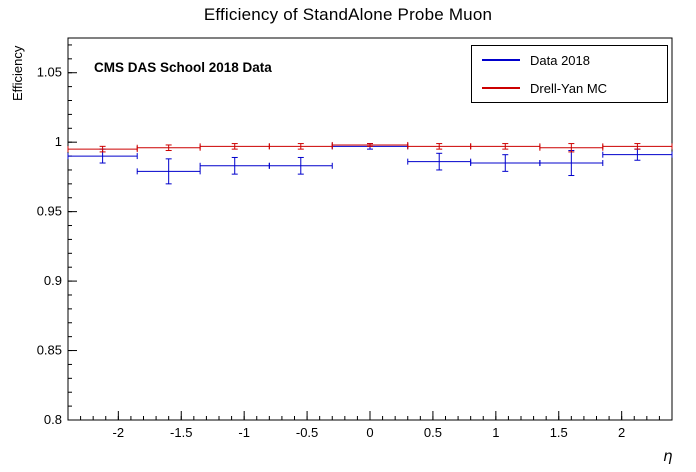 The height and width of the screenshot is (472, 696). Describe the element at coordinates (244, 432) in the screenshot. I see `svg-text: -1` at that location.